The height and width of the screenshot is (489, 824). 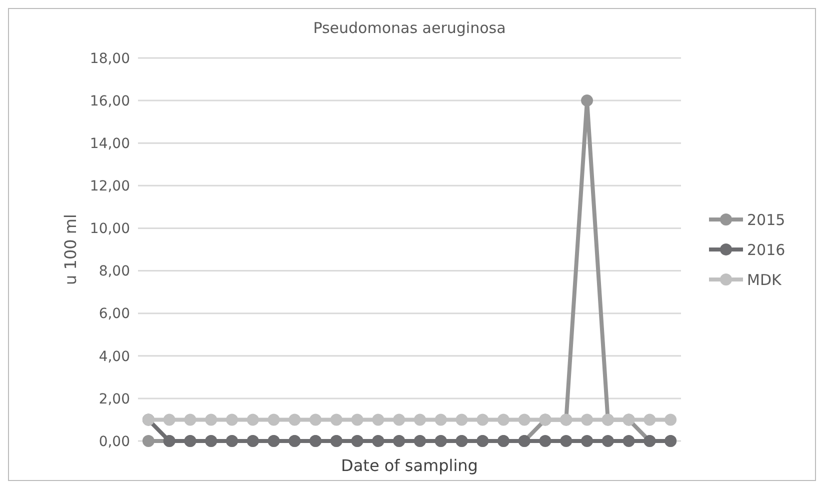 What do you see at coordinates (114, 356) in the screenshot?
I see `y-tick-label: 4,00` at bounding box center [114, 356].